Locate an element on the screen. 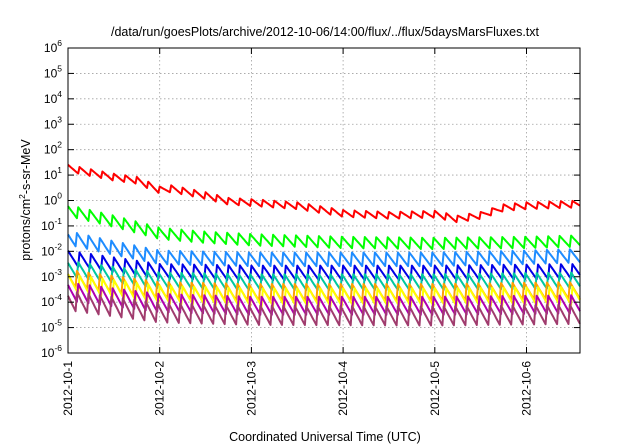 The width and height of the screenshot is (640, 448). x-tick-label: 2012-10-4 is located at coordinates (343, 388).